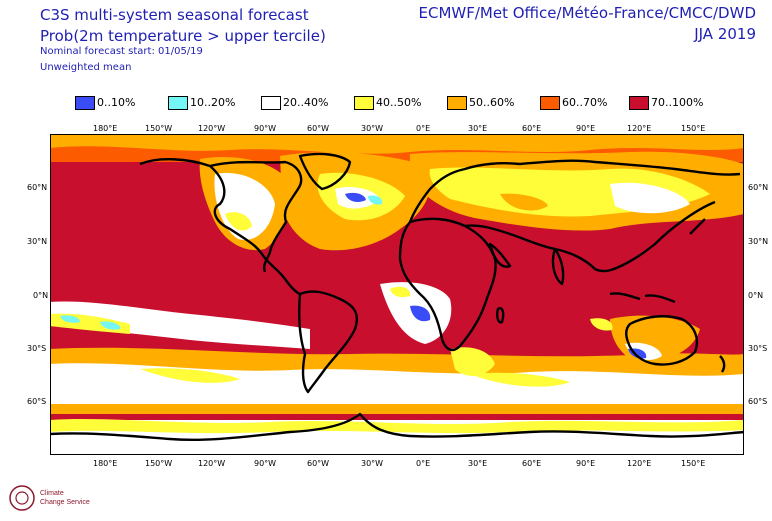 The height and width of the screenshot is (521, 772). What do you see at coordinates (639, 463) in the screenshot?
I see `lon-label-bottom: 120°E` at bounding box center [639, 463].